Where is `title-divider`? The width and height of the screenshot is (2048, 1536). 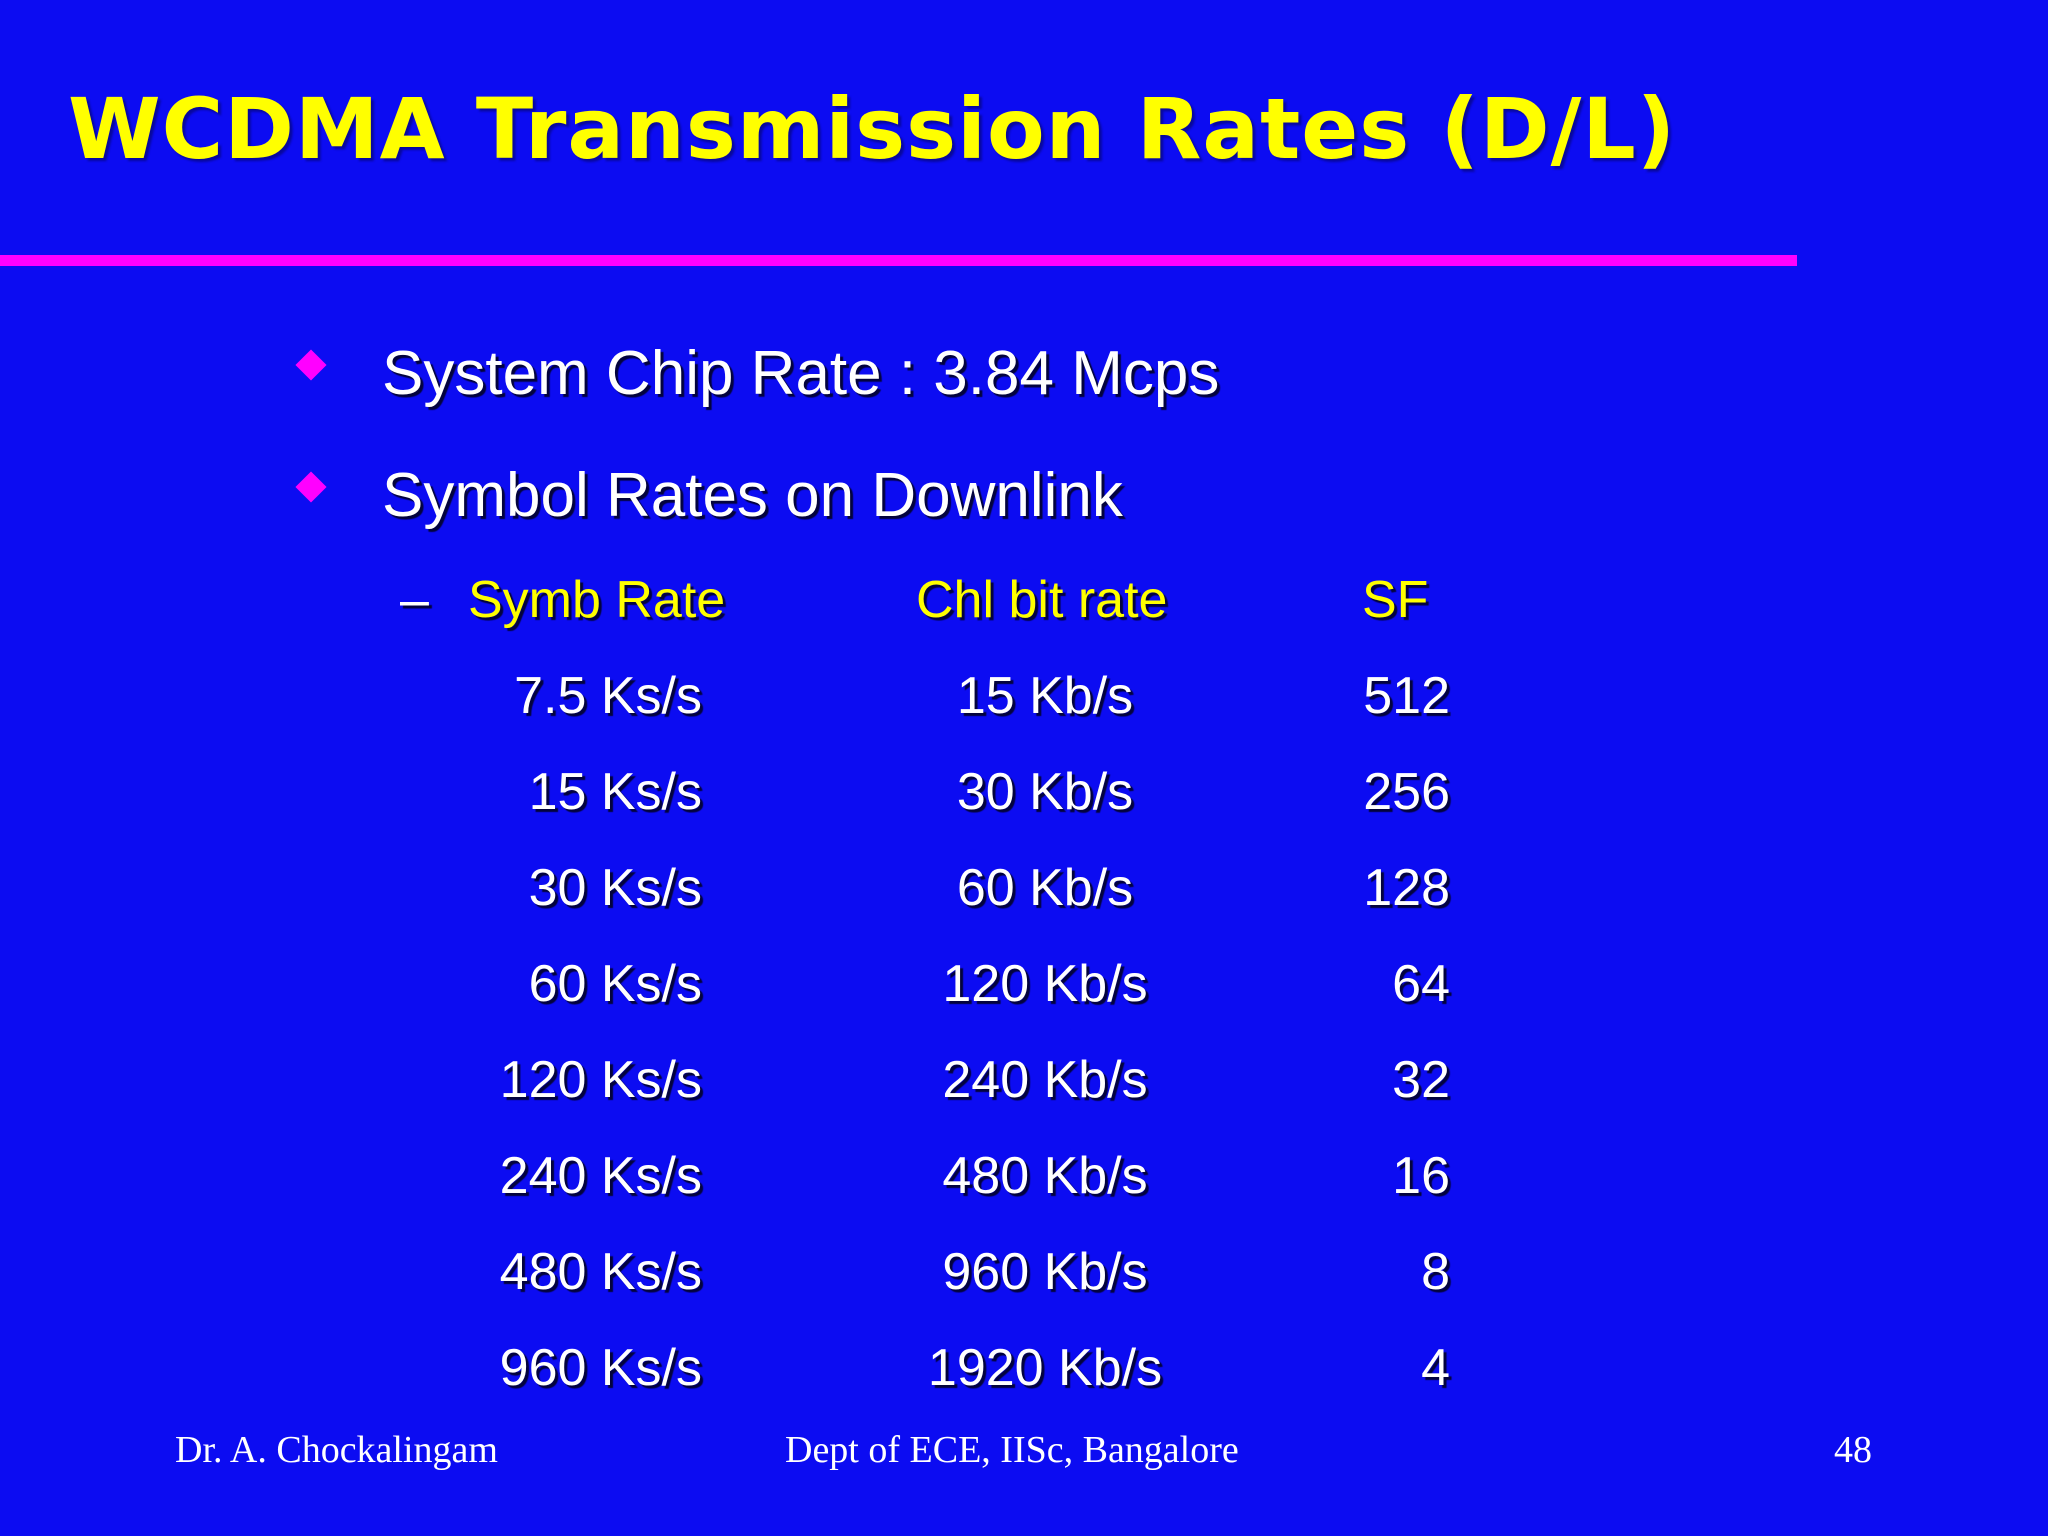 title-divider is located at coordinates (898, 260).